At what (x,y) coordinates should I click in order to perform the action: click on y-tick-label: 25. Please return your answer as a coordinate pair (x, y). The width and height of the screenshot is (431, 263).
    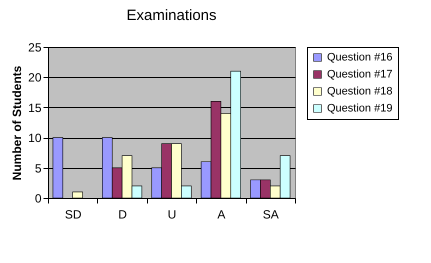
    Looking at the image, I should click on (35, 47).